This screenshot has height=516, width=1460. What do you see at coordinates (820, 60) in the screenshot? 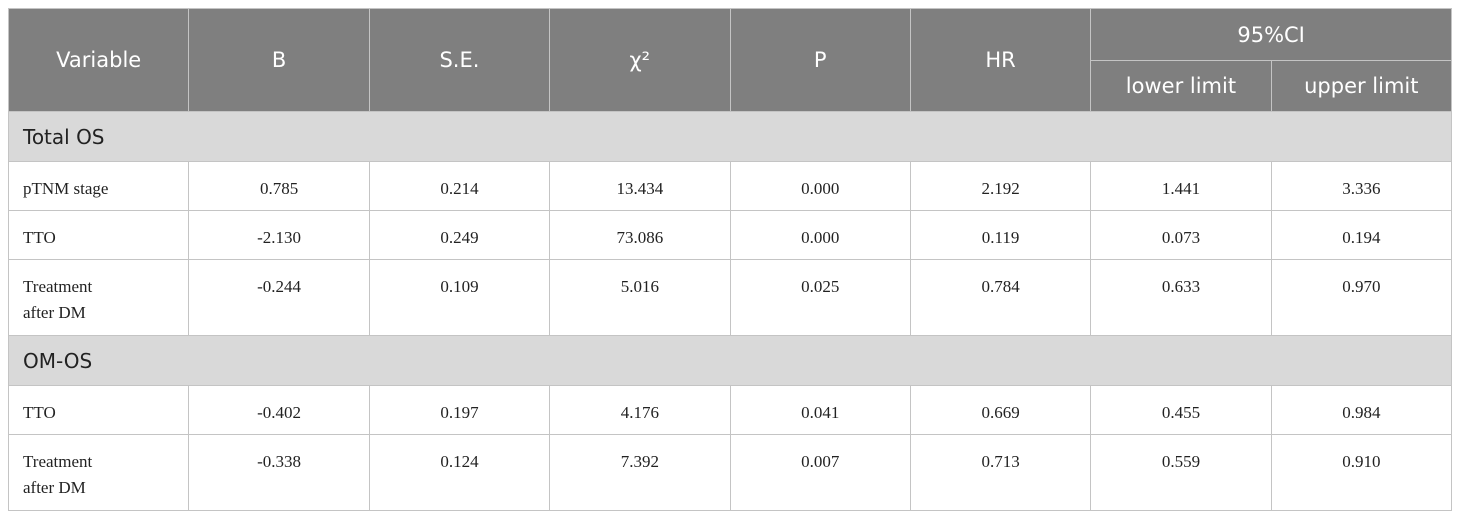
I see `column-header: P` at bounding box center [820, 60].